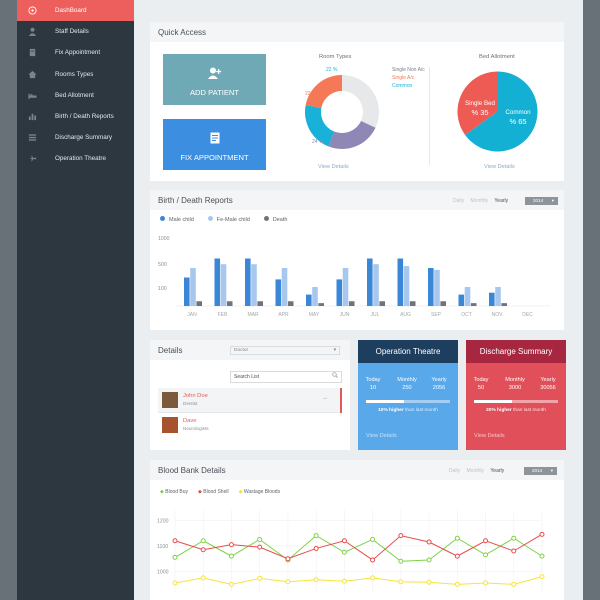  Describe the element at coordinates (228, 219) in the screenshot. I see `legend-female-child: Fe-Male child` at that location.